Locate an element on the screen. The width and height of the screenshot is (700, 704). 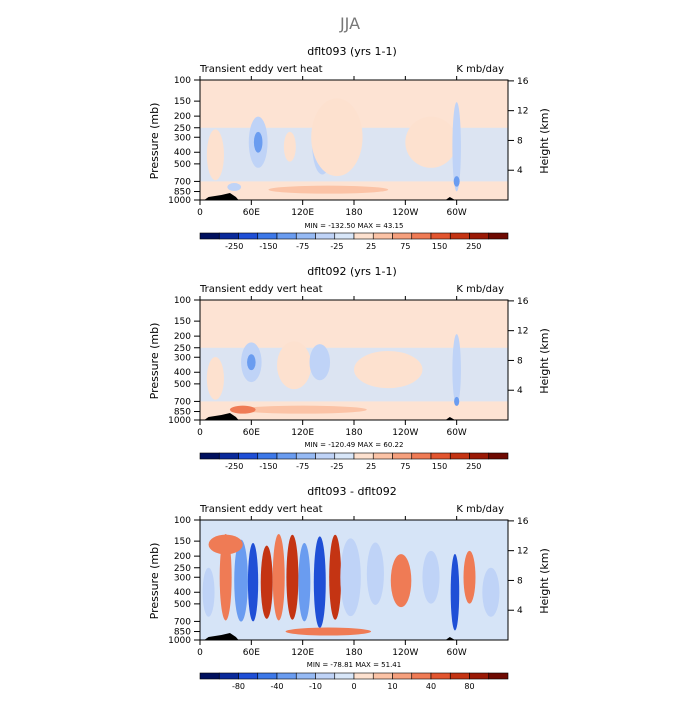
y-tick-label: 400 is located at coordinates (182, 373).